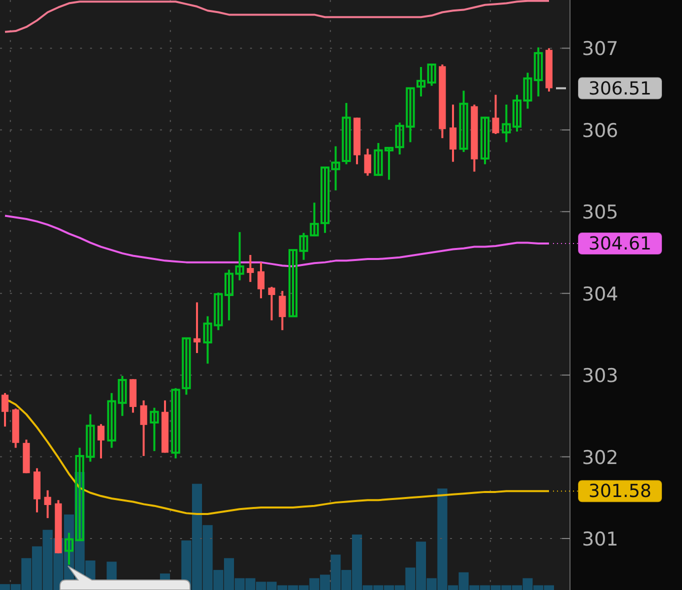  What do you see at coordinates (600, 213) in the screenshot?
I see `y-tick-label: 305` at bounding box center [600, 213].